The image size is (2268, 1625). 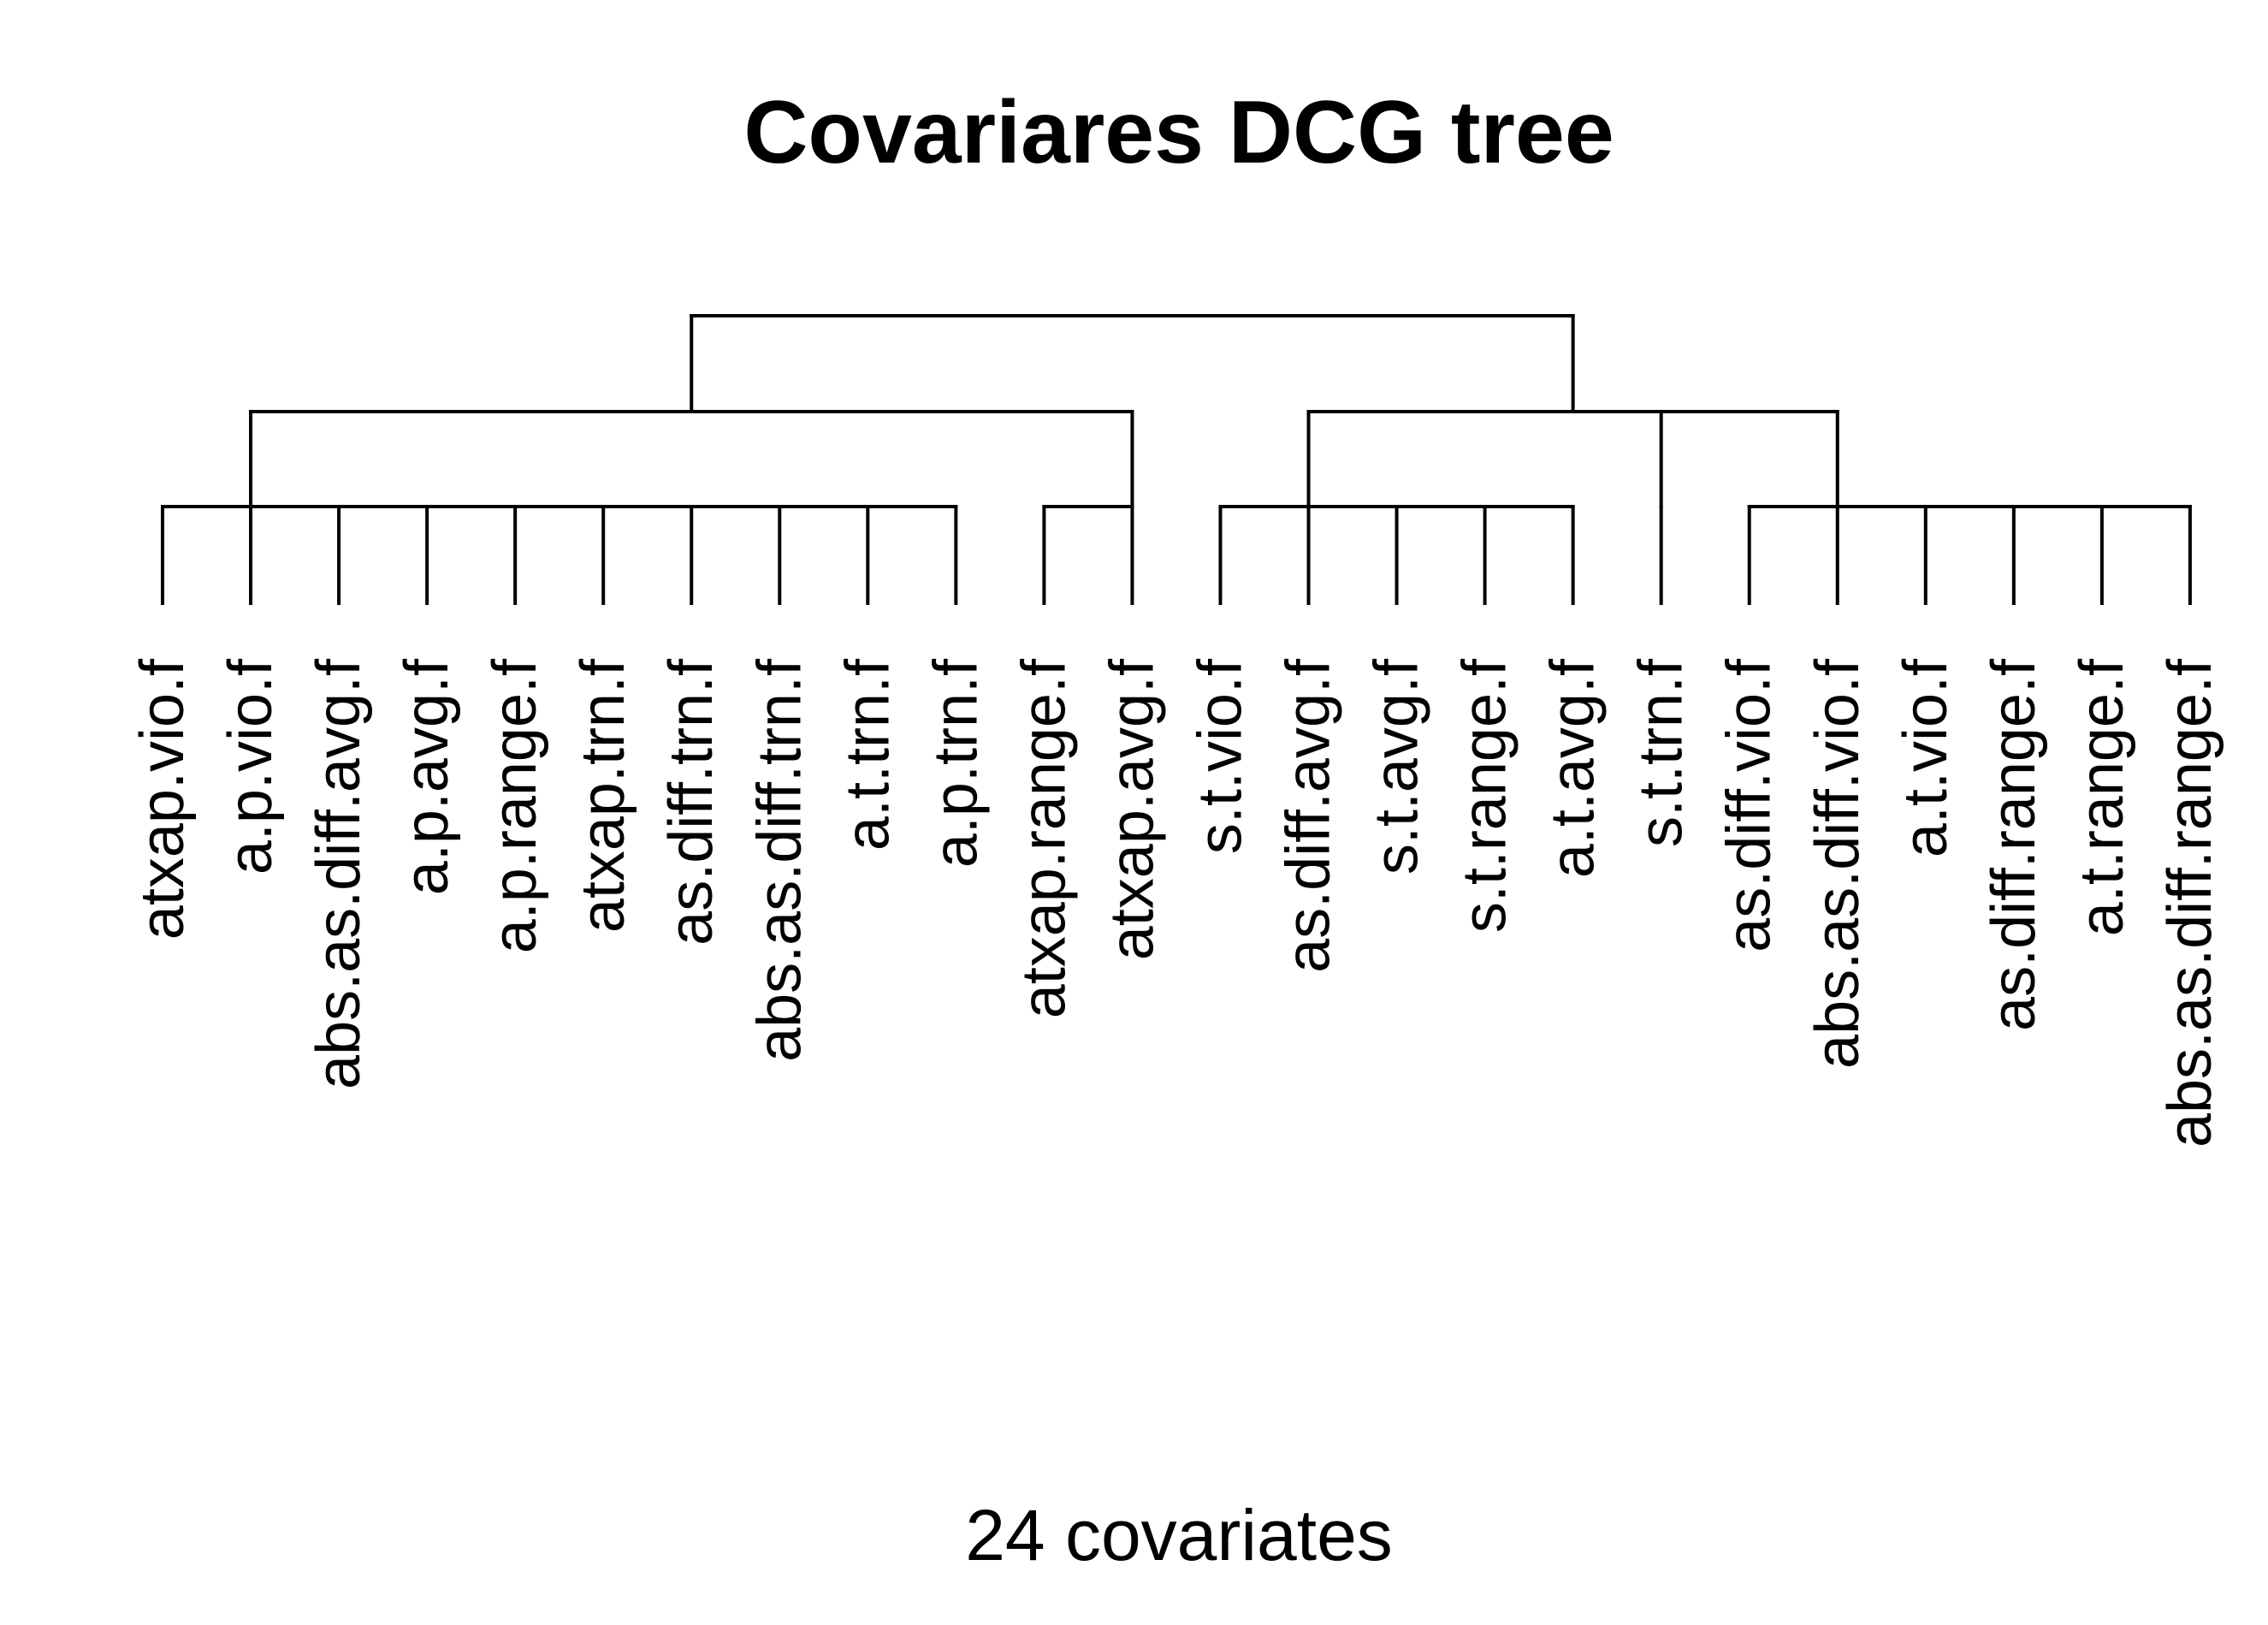 I want to click on leaf-label: atxap.trn.f, so click(x=603, y=796).